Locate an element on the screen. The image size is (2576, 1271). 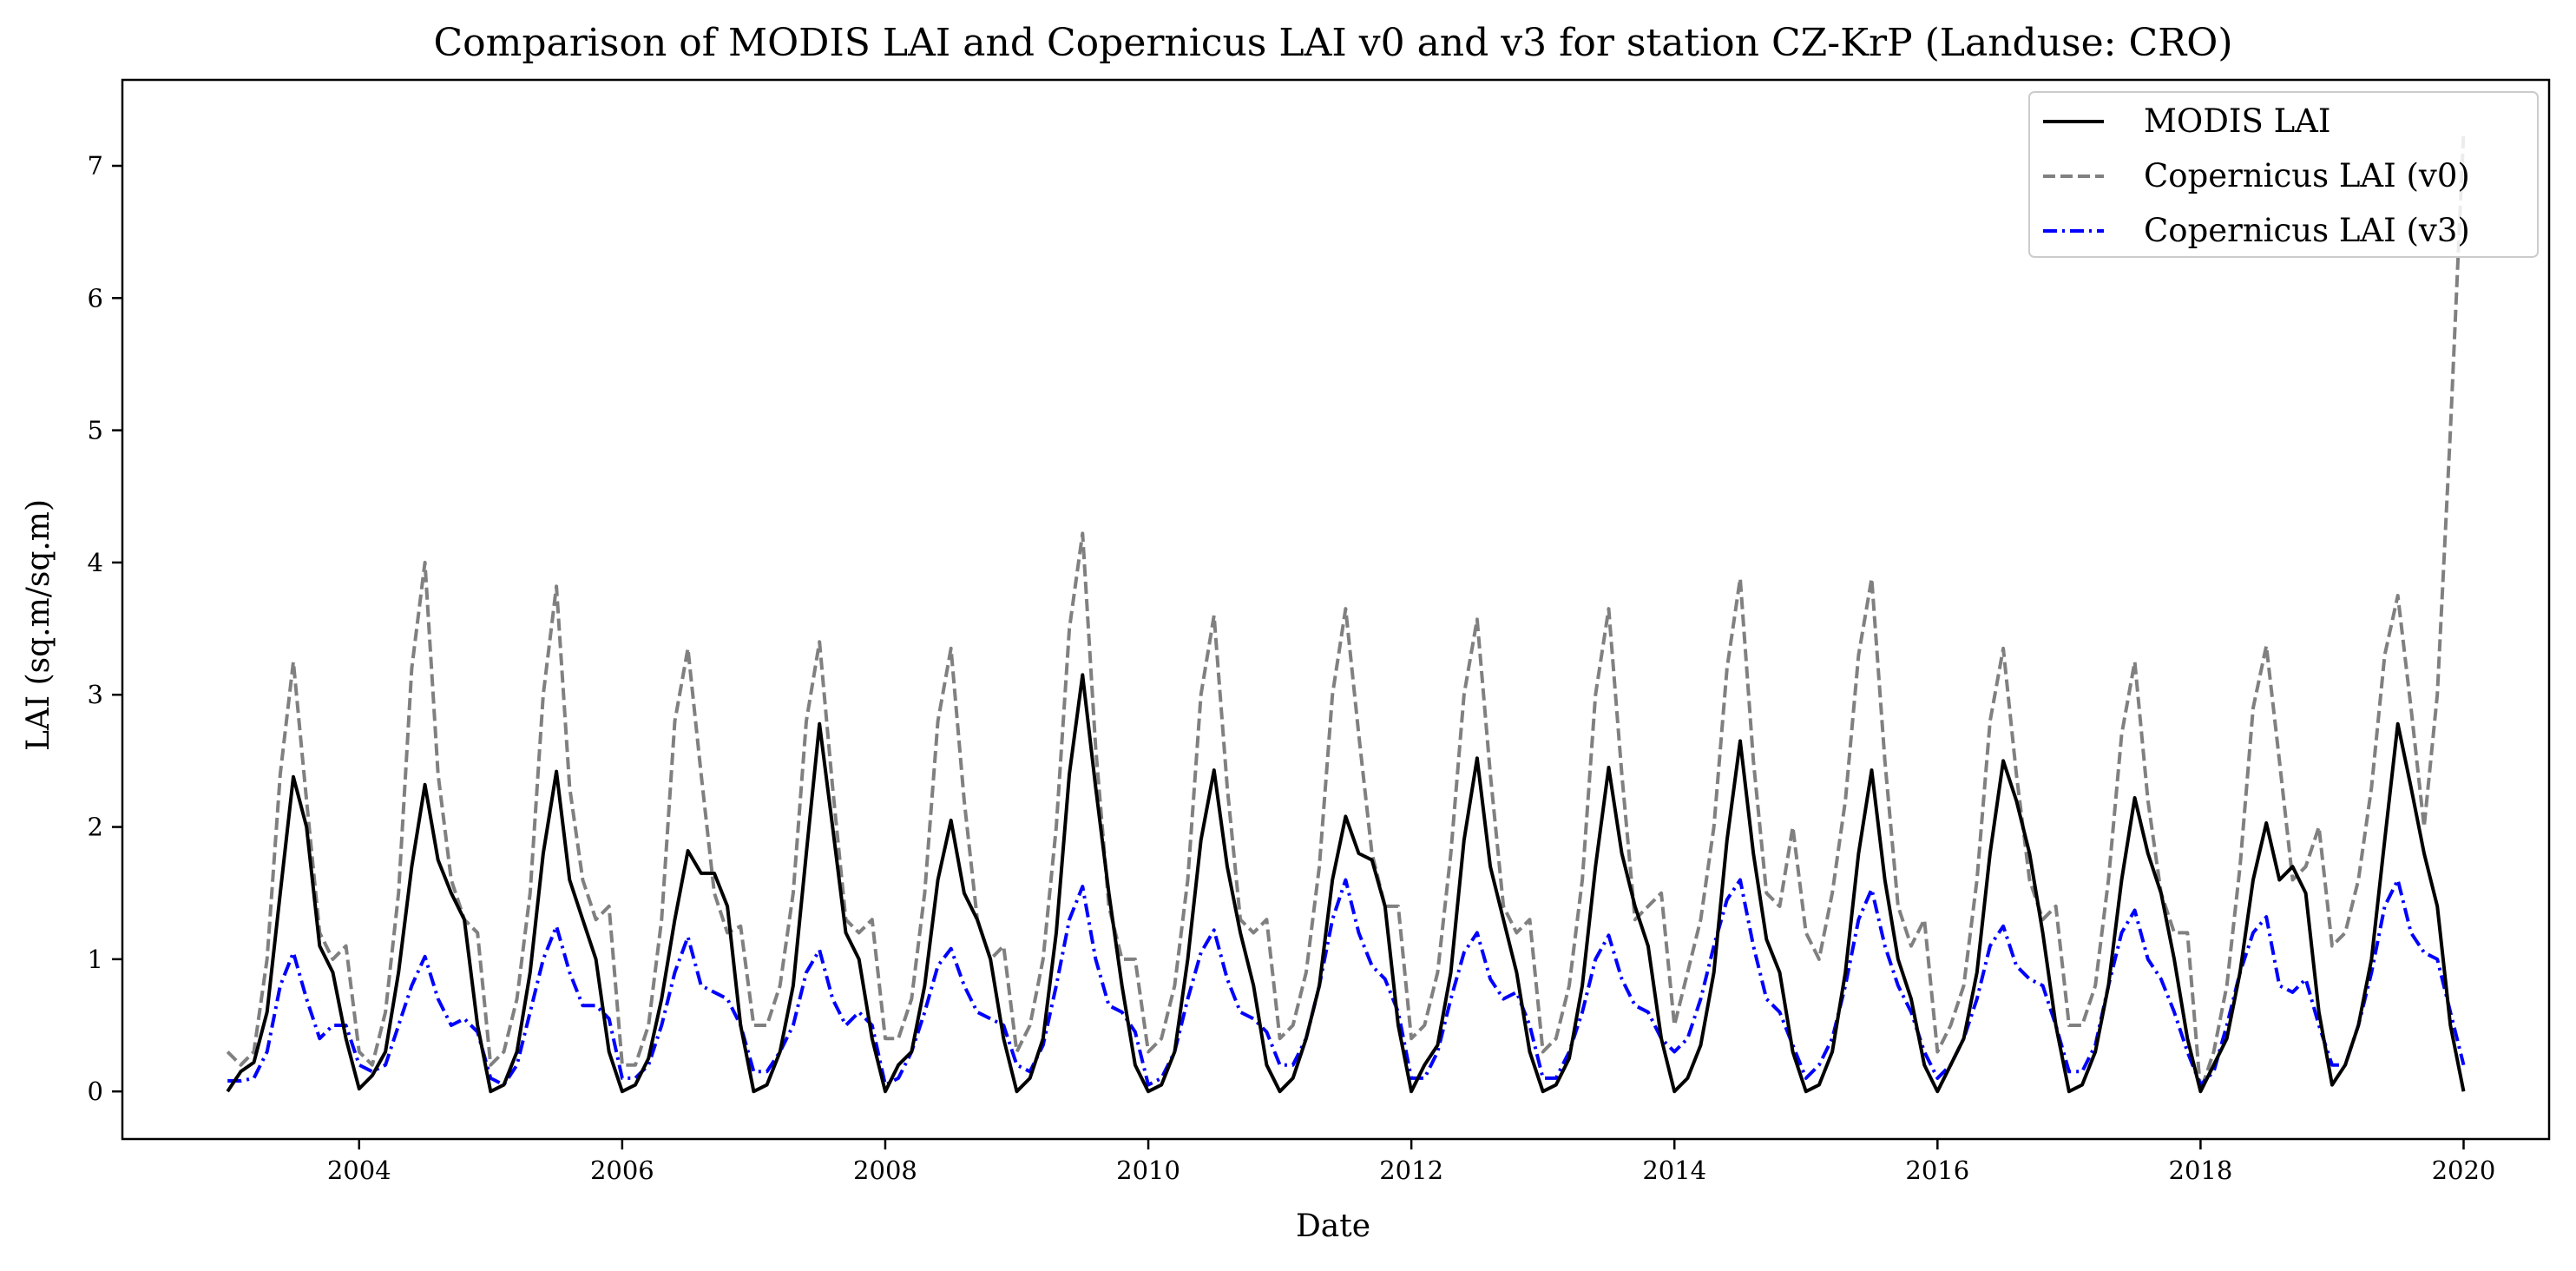
legend-label-1: Copernicus LAI (v0) is located at coordinates (2307, 176).